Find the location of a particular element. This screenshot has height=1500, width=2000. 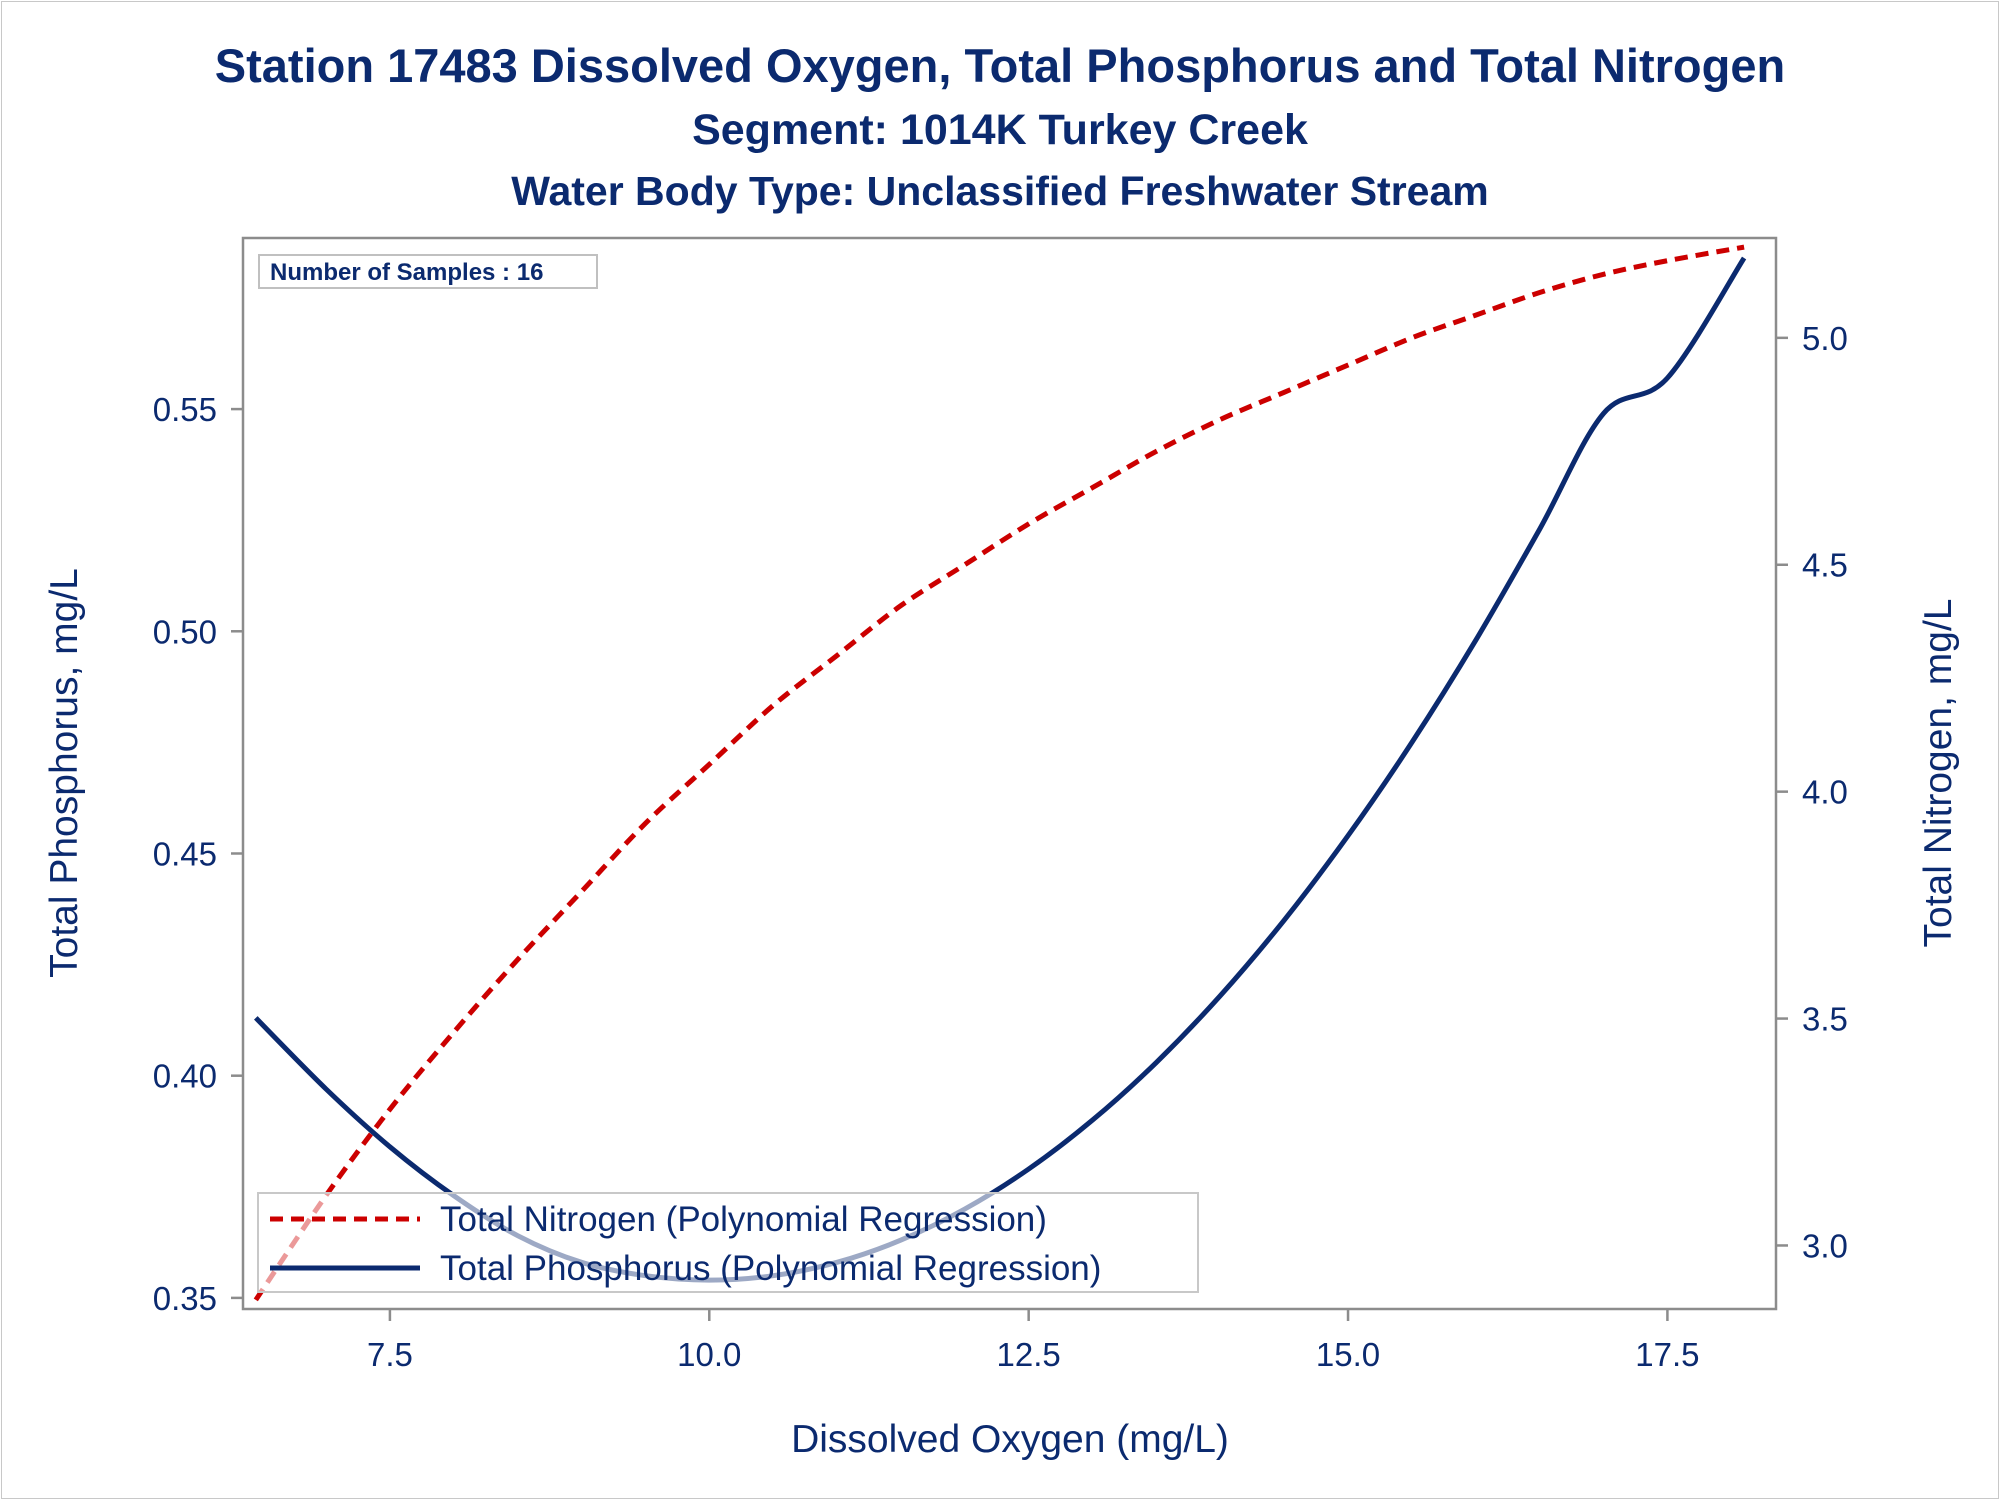

sample-count-label: Number of Samples : 16 is located at coordinates (406, 272).